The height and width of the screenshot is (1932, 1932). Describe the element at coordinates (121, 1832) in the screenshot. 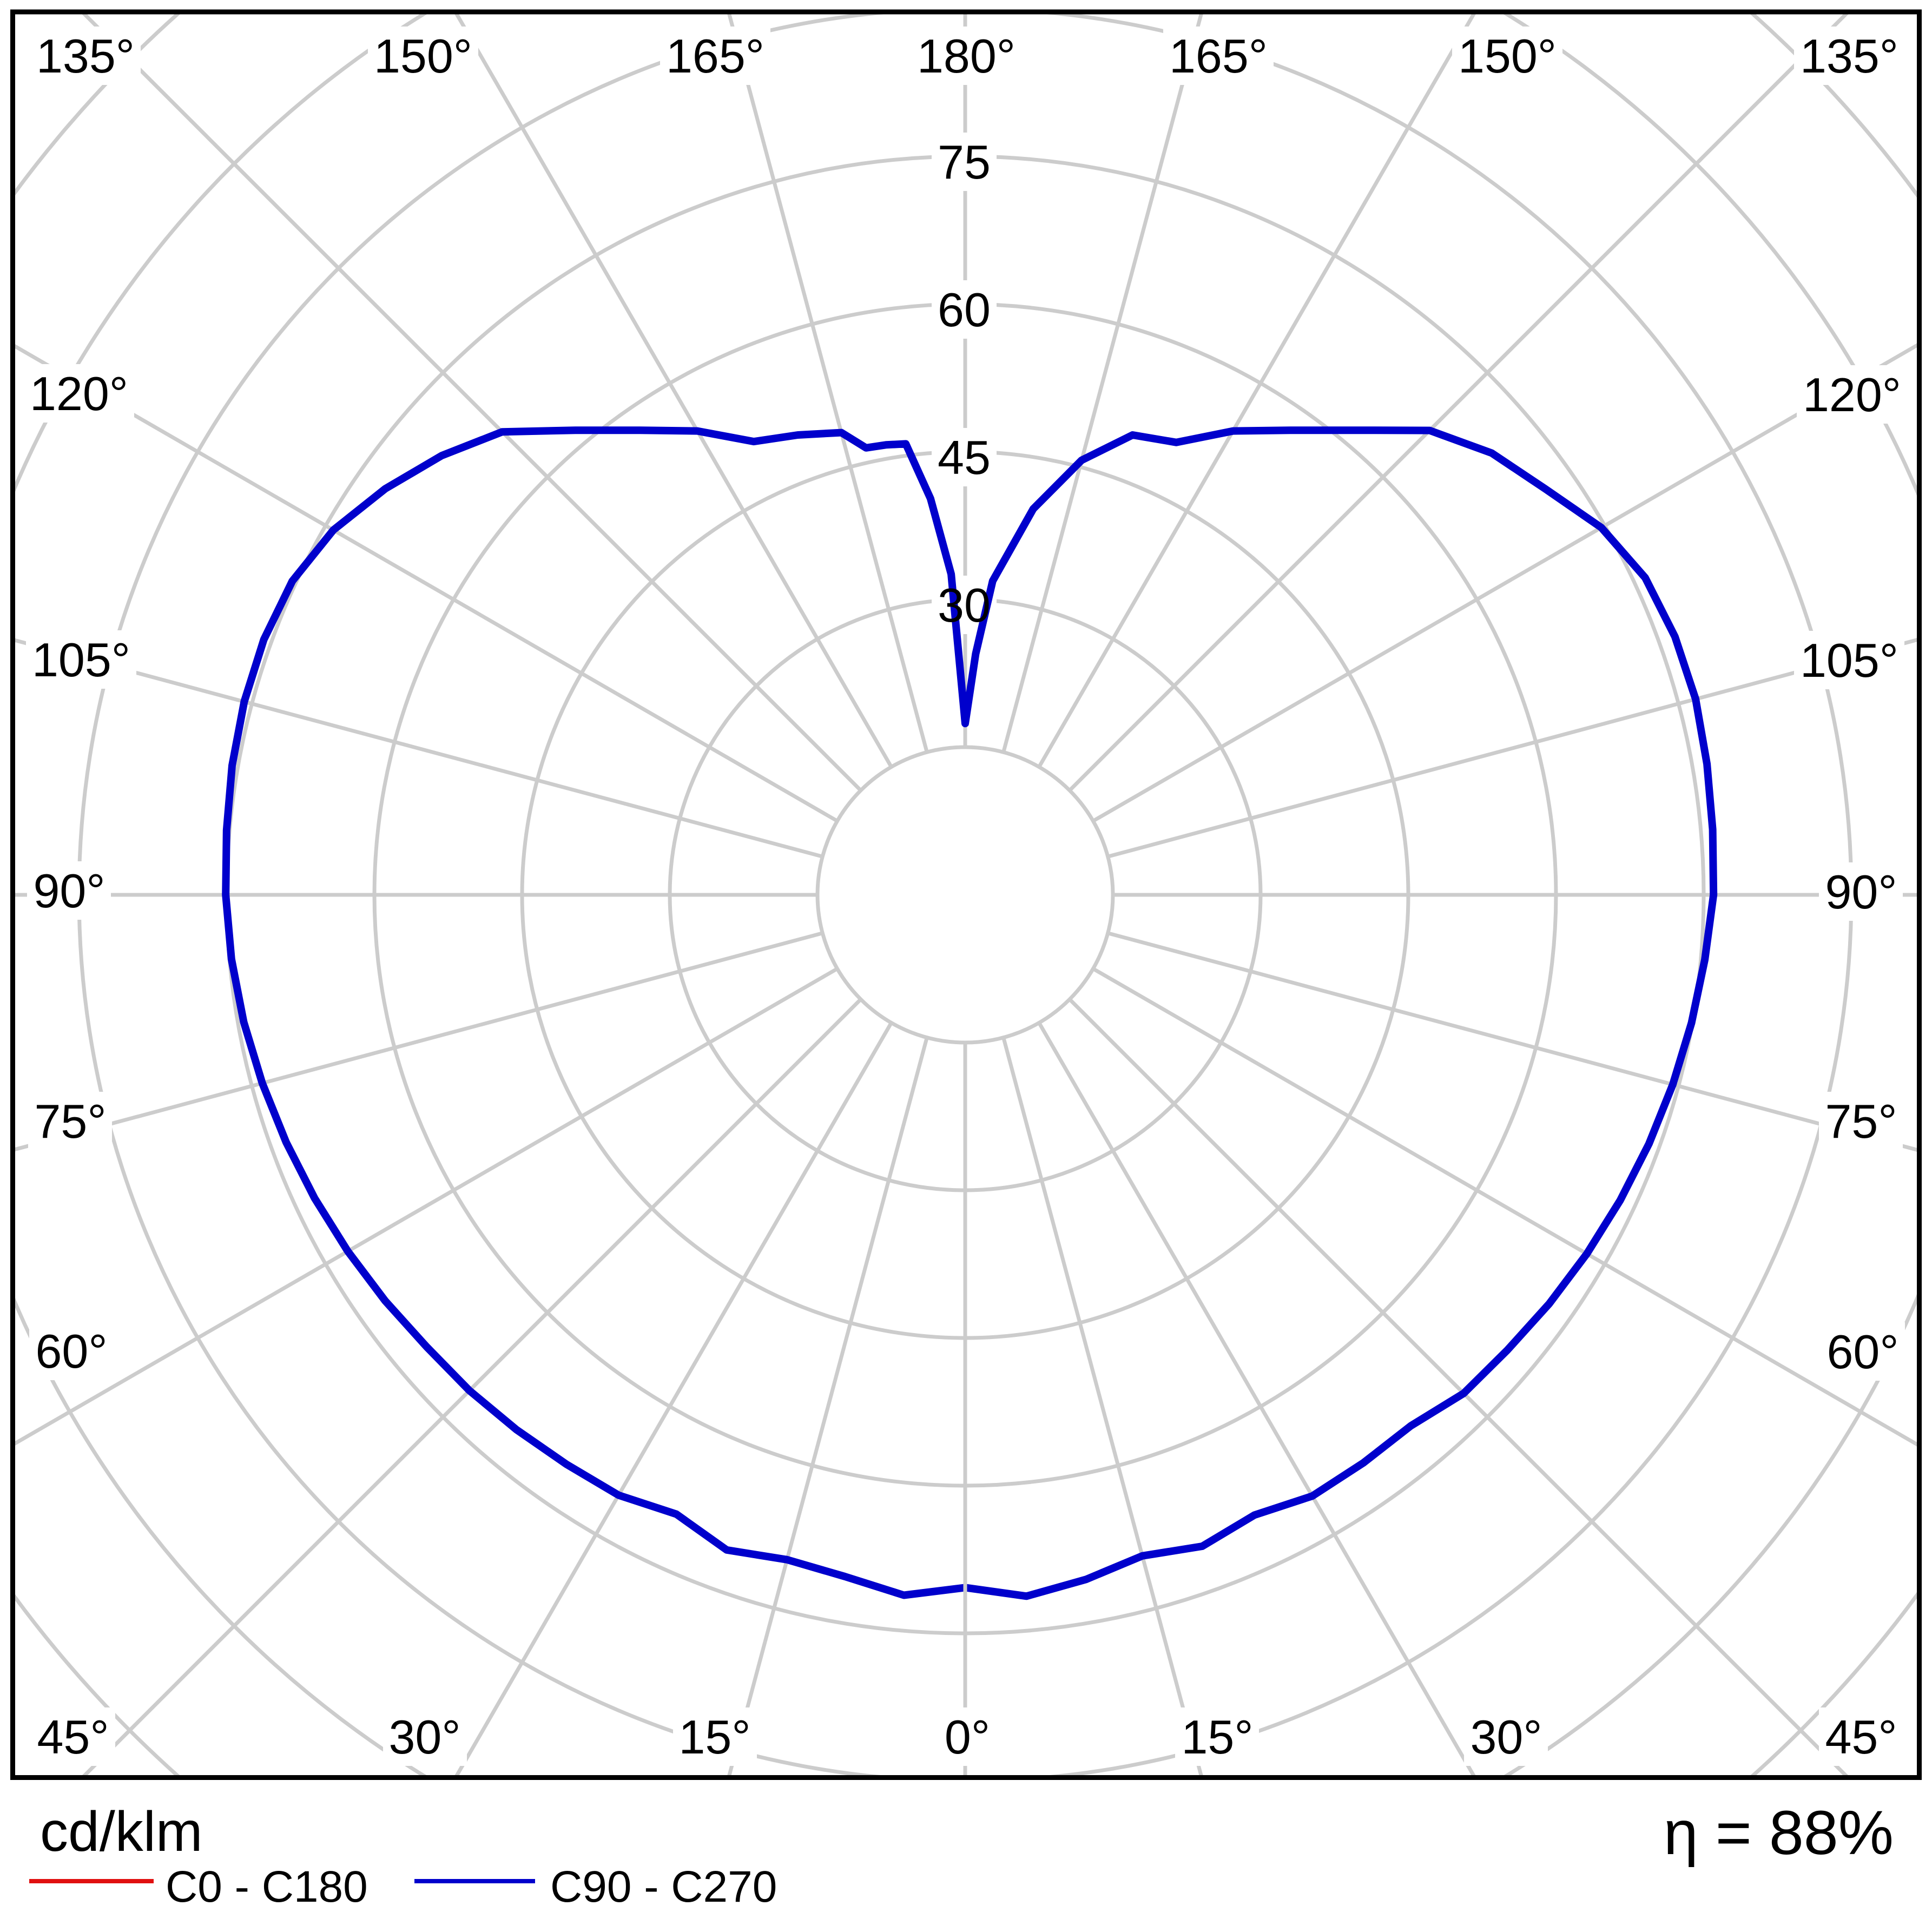

I see `svg-text: cd/klm` at that location.